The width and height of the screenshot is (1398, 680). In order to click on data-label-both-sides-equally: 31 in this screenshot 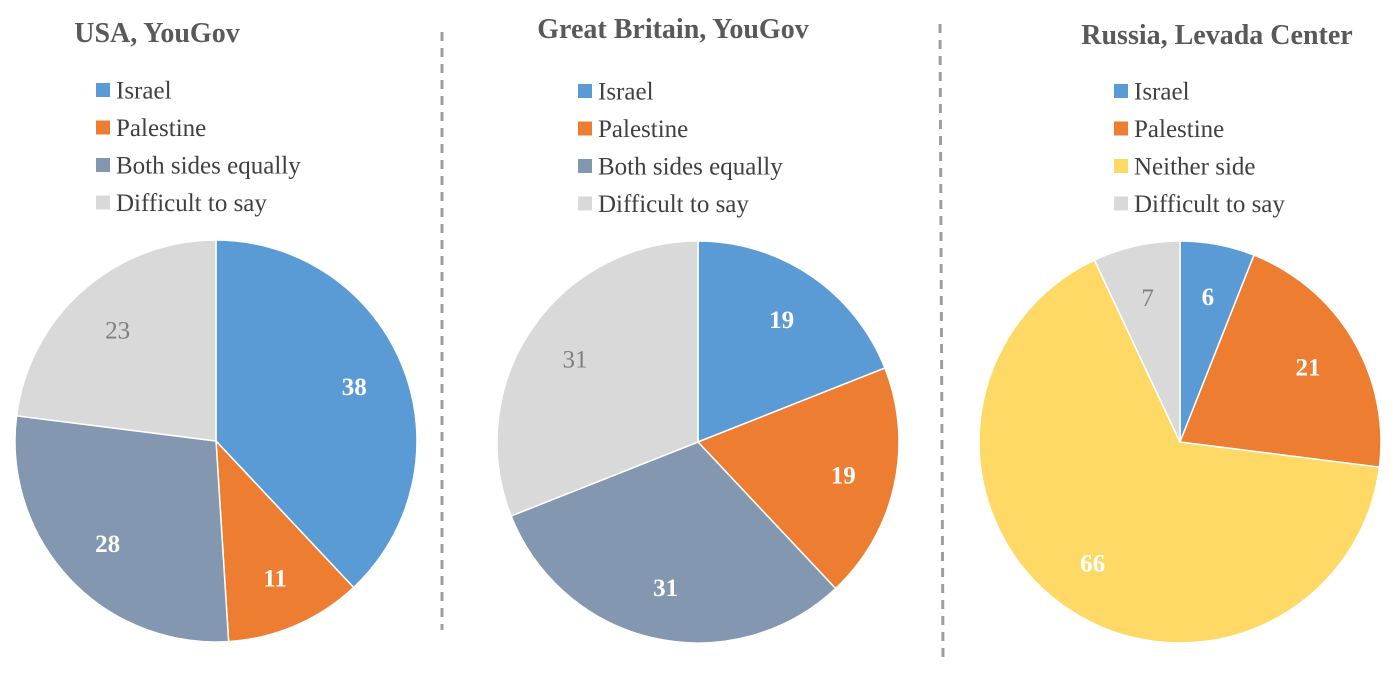, I will do `click(665, 588)`.